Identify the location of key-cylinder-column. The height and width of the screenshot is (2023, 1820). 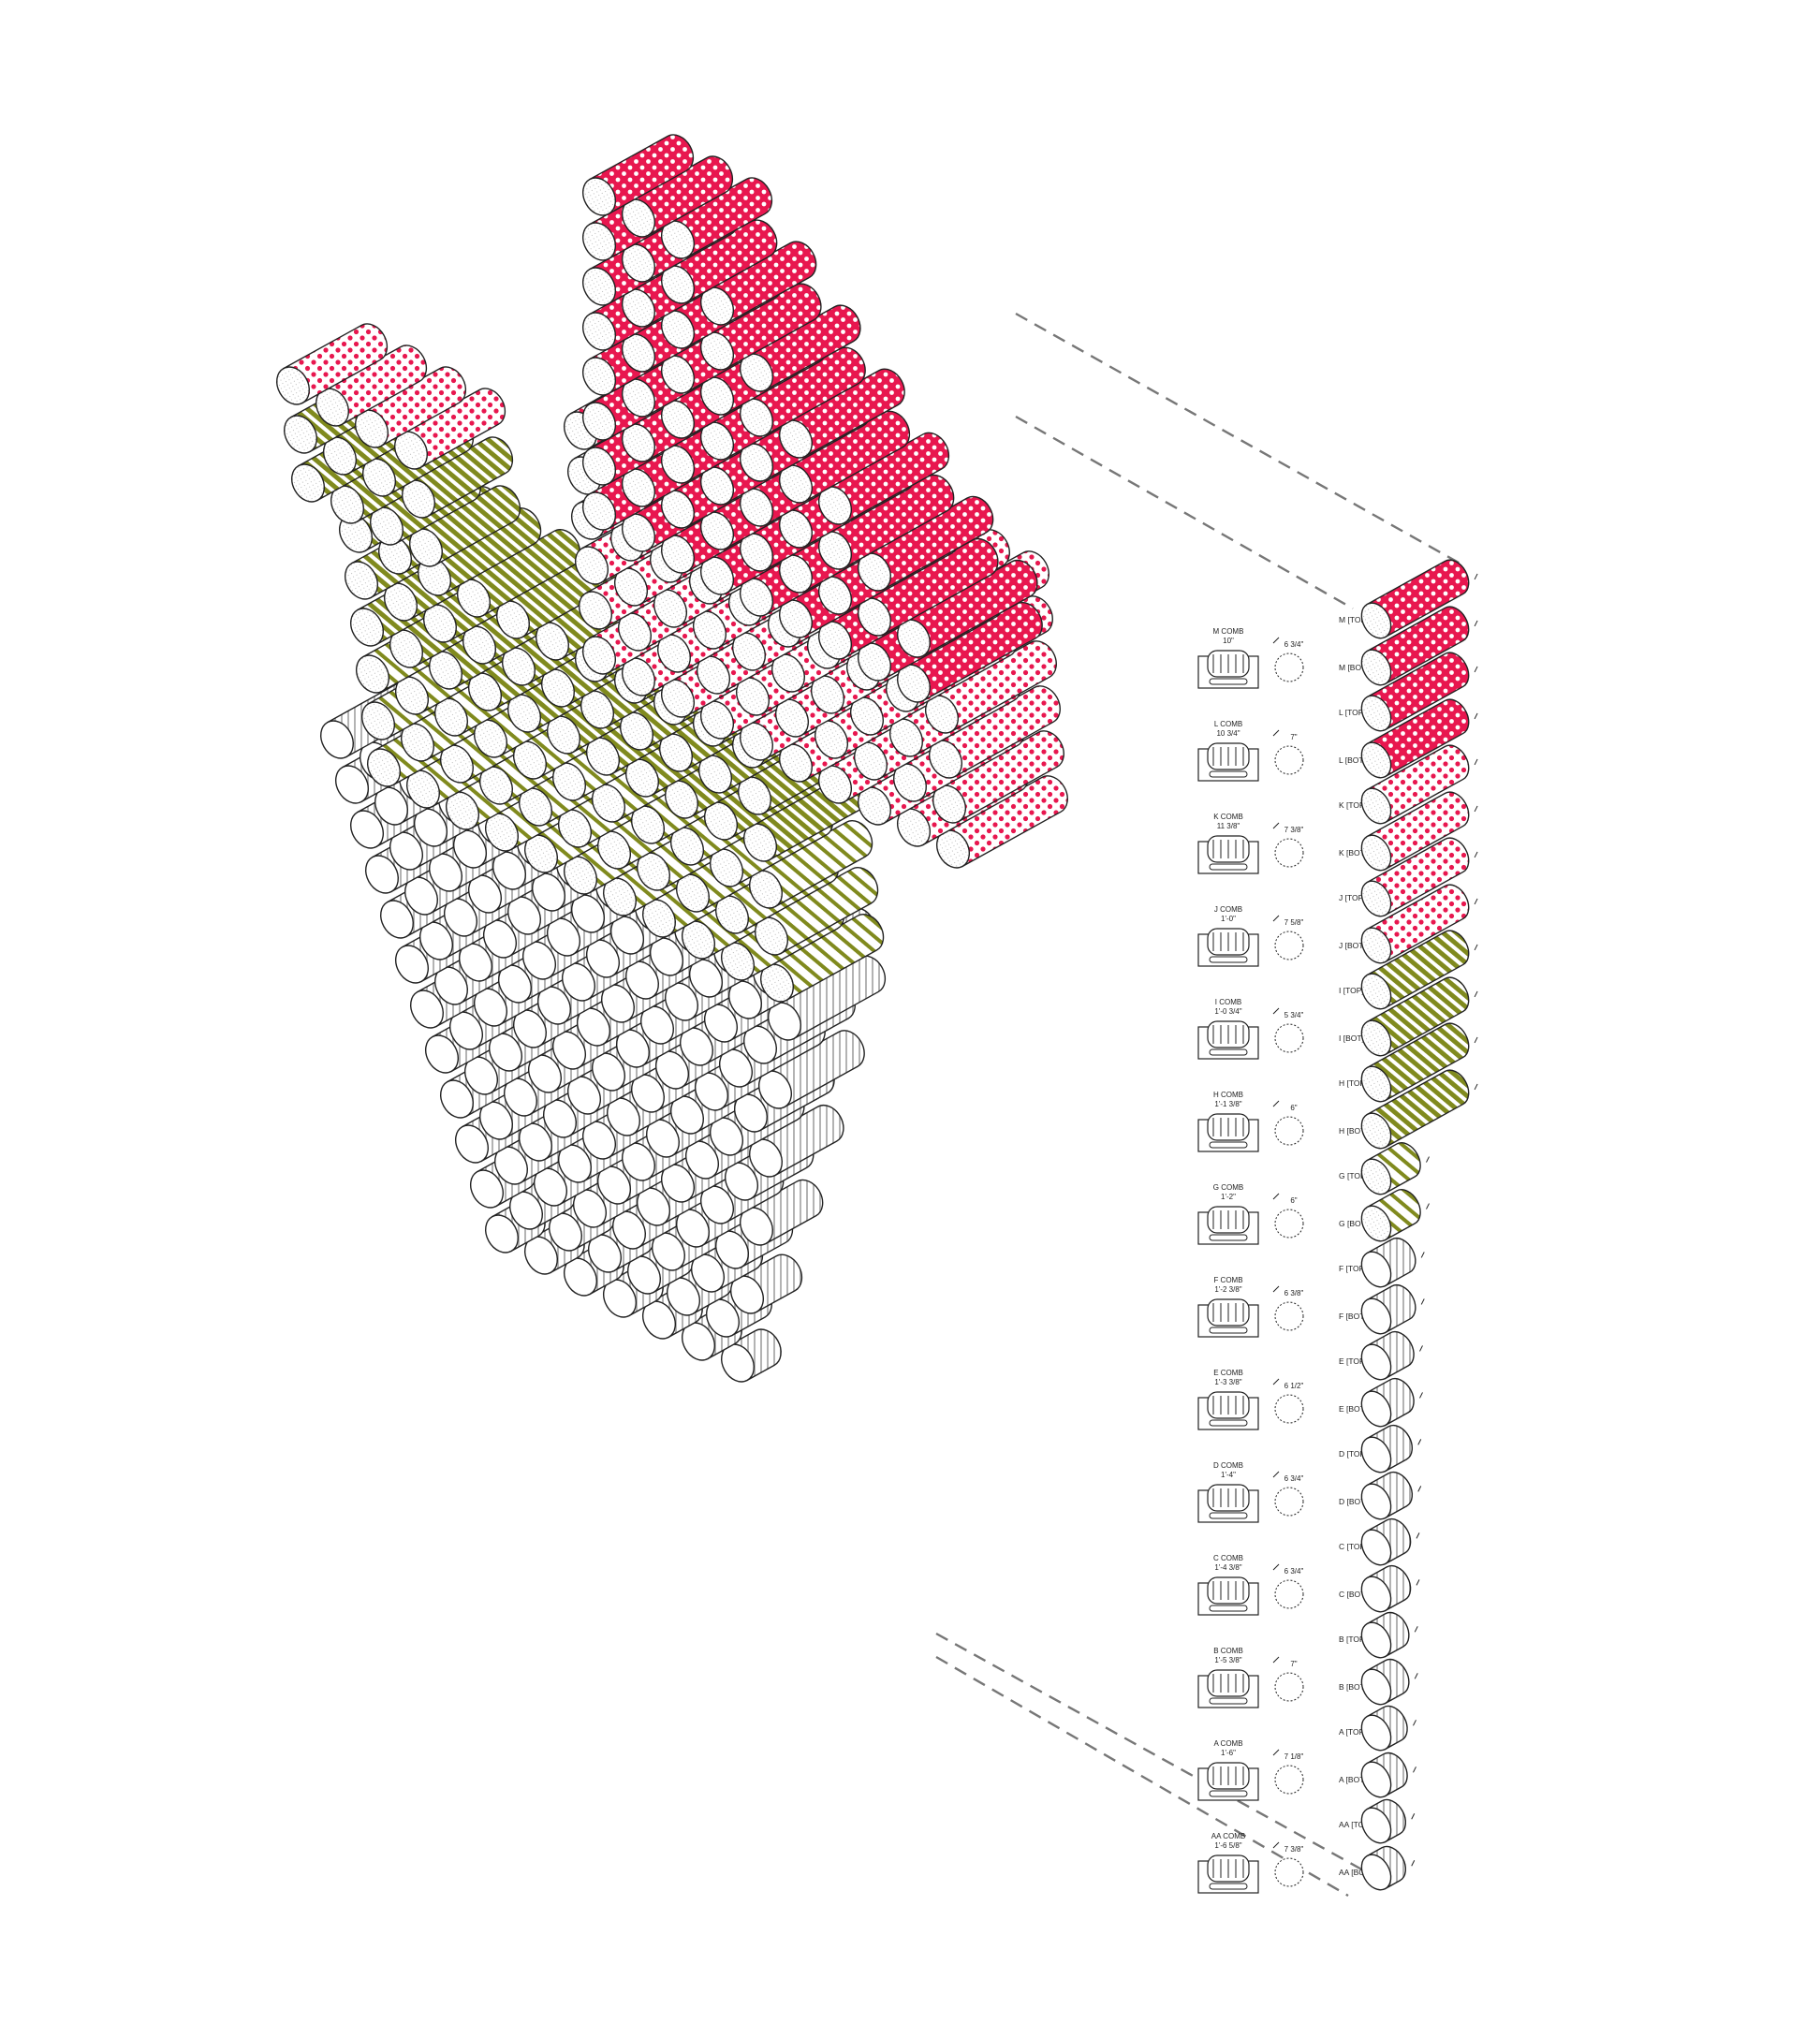
(1419, 1225).